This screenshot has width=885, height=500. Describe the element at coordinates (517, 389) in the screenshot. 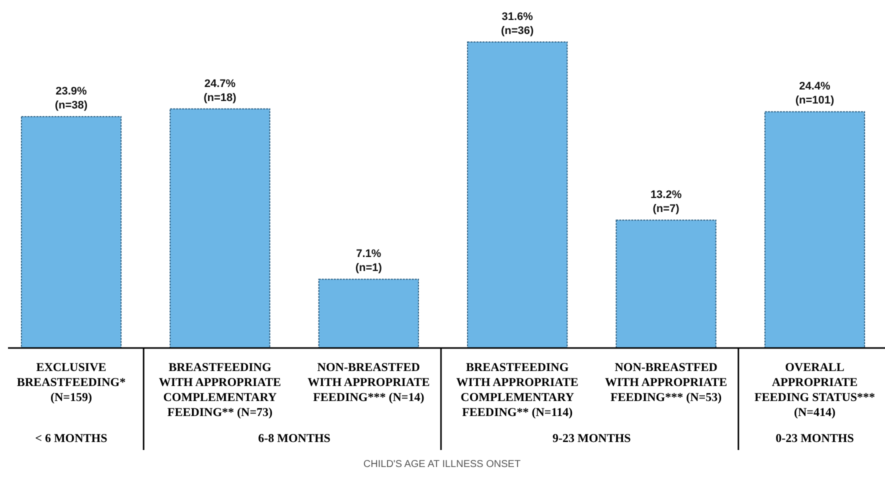

I see `x-tick-label: BREASTFEEDING WITH APPROPRIATE COMPLEMENTARY FEEDING** (N=114)` at that location.